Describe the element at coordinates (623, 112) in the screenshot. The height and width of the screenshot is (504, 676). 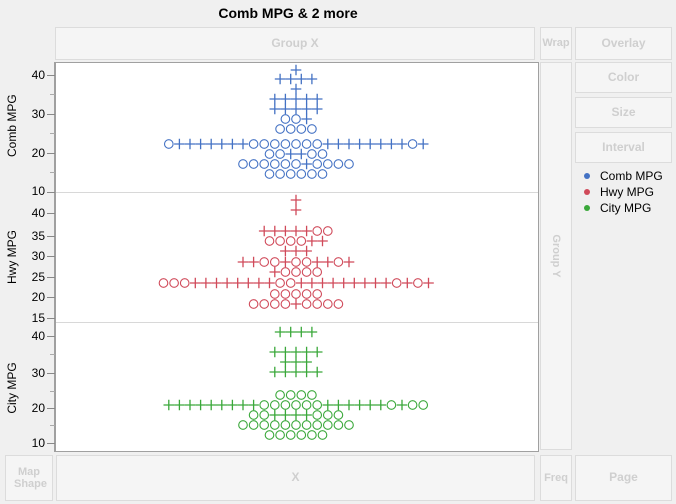
I see `size-drop-zone: Size` at that location.